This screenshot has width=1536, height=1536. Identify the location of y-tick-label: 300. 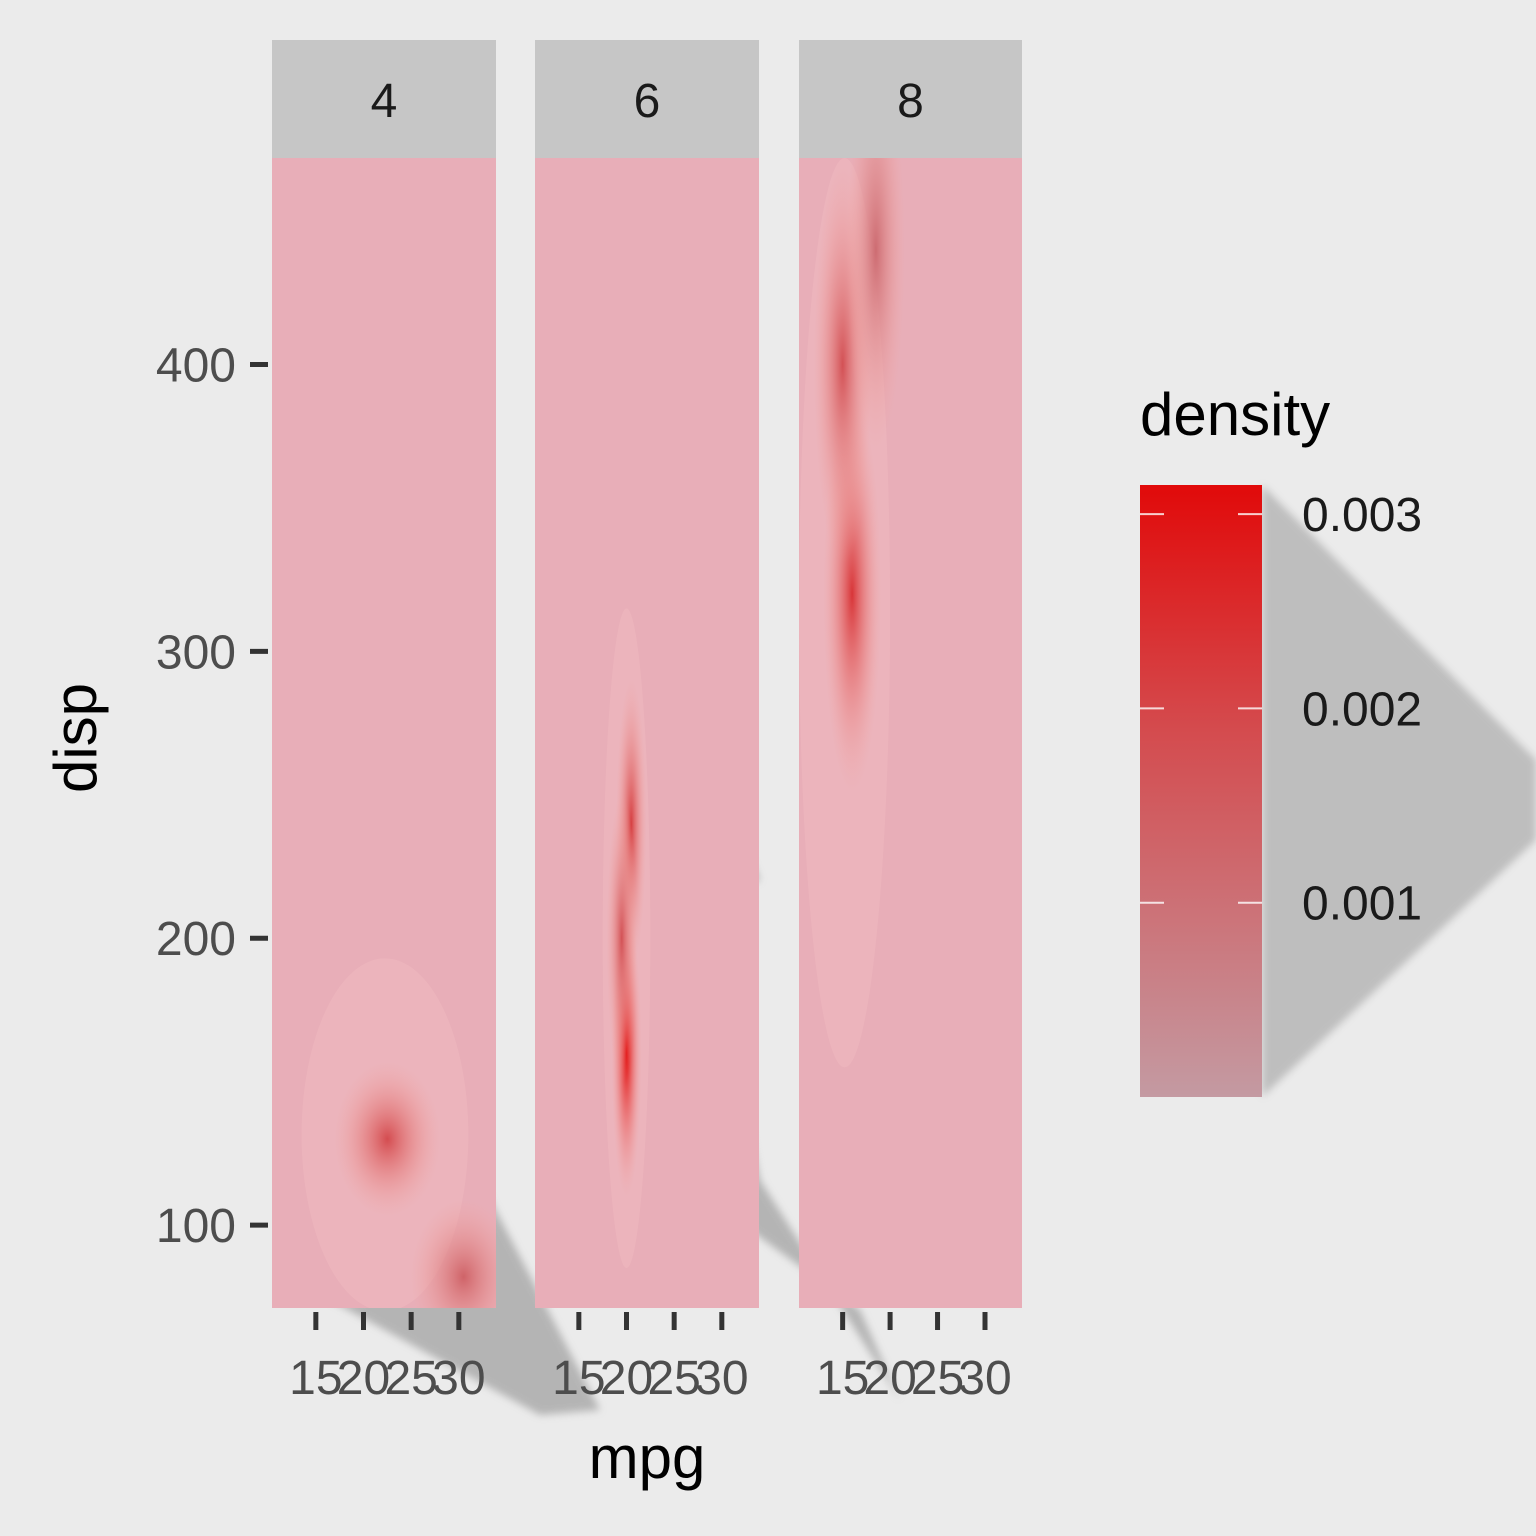
(196, 652).